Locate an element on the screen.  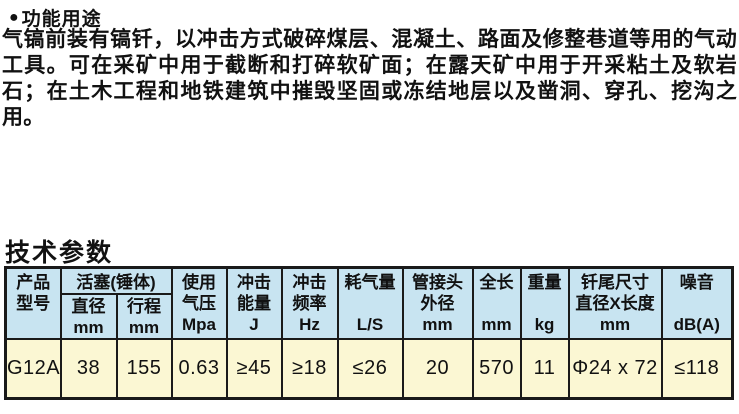
cell-consumption: ≤26 is located at coordinates (370, 368).